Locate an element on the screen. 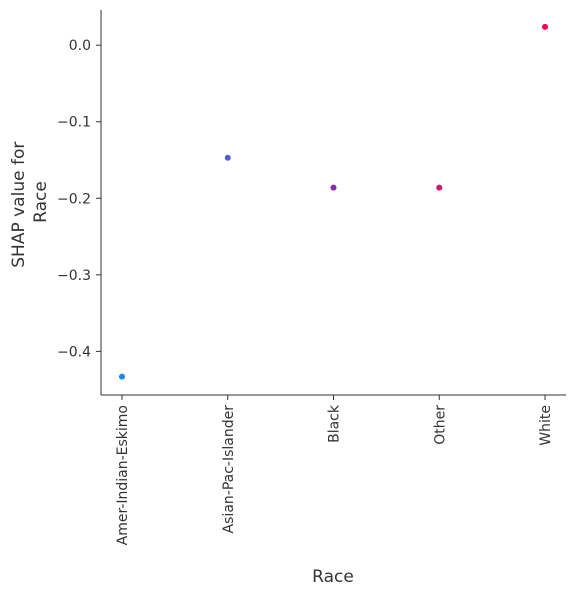 This screenshot has height=596, width=576. y-tick-label: −0.2 is located at coordinates (74, 199).